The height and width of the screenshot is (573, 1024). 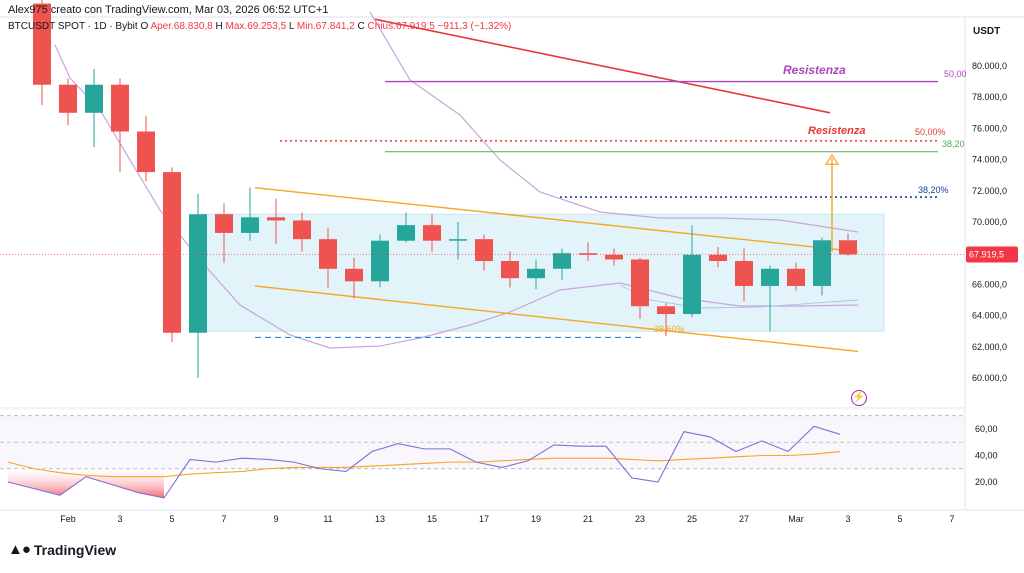 I want to click on red-descending-trendline, so click(x=602, y=66).